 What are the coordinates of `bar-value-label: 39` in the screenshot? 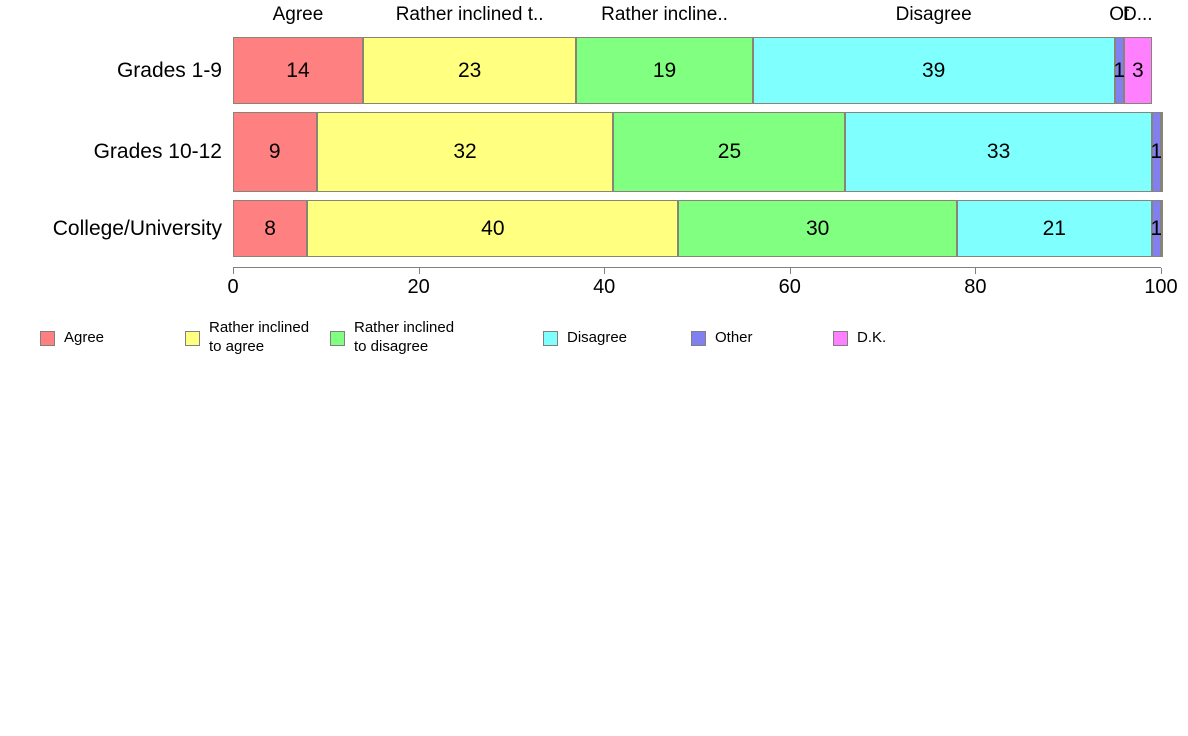 It's located at (933, 70).